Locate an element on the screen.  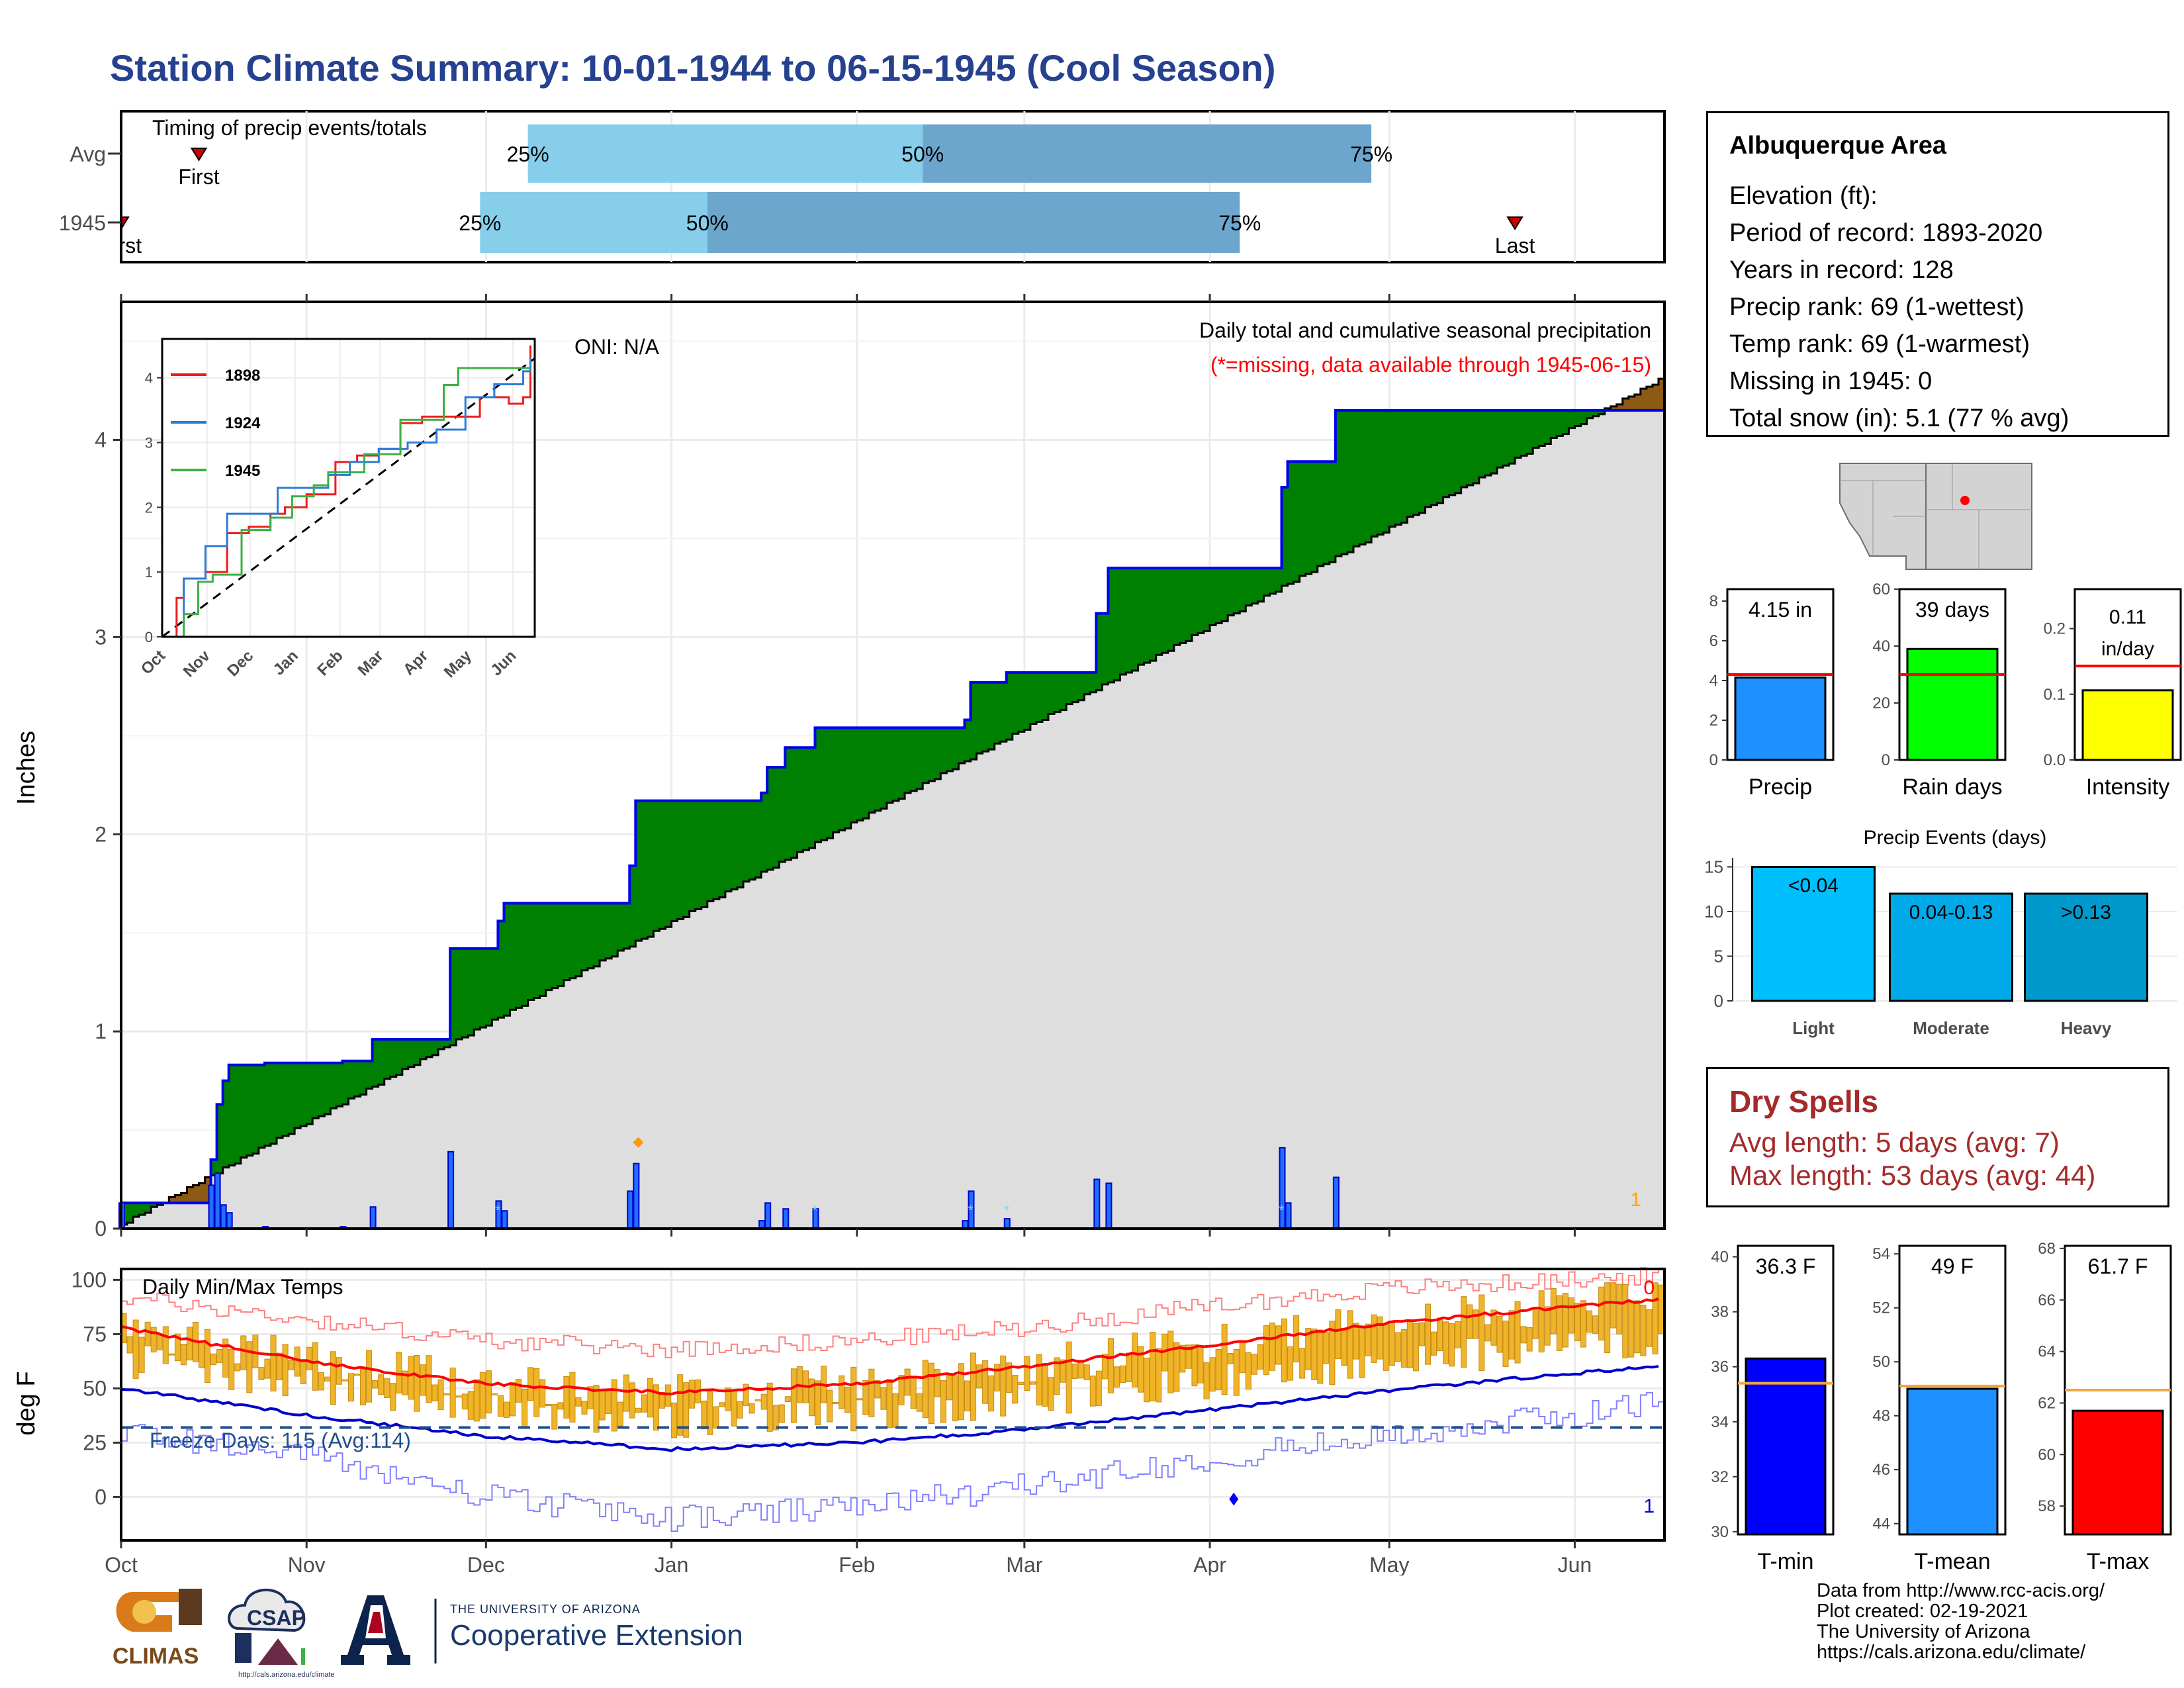
credit-institution: The University of Arizona is located at coordinates (1923, 1631).